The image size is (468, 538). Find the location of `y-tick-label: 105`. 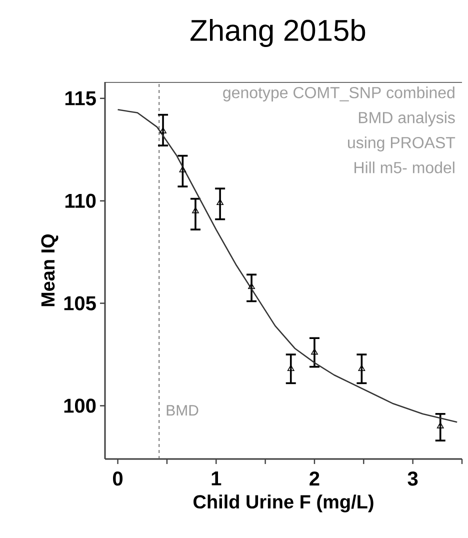

y-tick-label: 105 is located at coordinates (80, 303).